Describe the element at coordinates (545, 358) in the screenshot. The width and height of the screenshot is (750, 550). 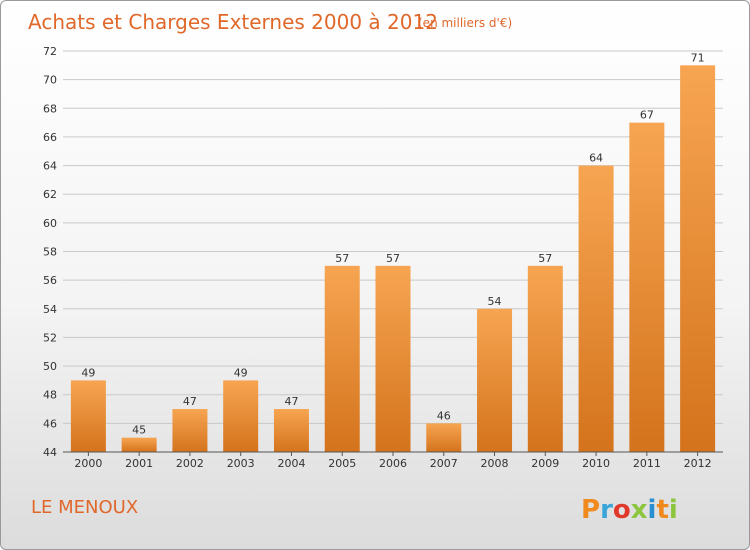
I see `bar-2009` at that location.